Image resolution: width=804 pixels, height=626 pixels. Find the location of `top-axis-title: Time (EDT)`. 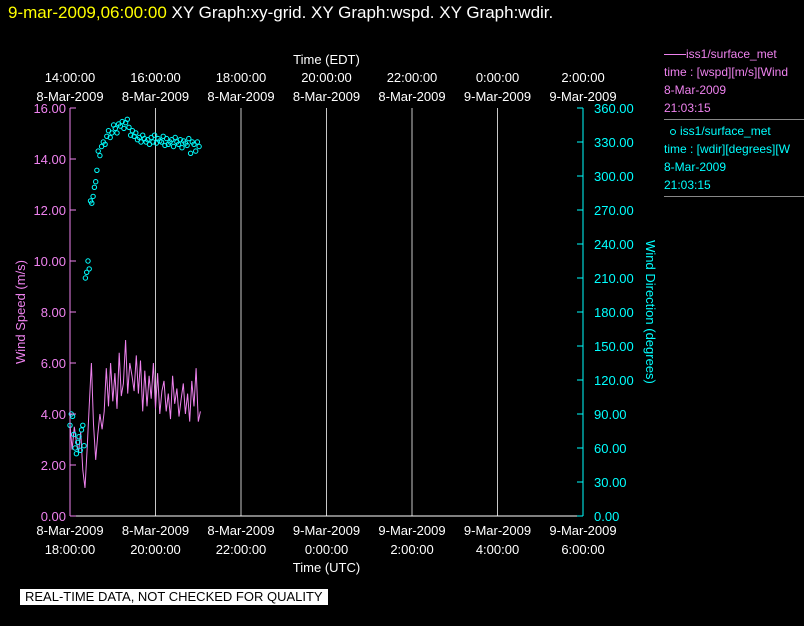

top-axis-title: Time (EDT) is located at coordinates (326, 59).